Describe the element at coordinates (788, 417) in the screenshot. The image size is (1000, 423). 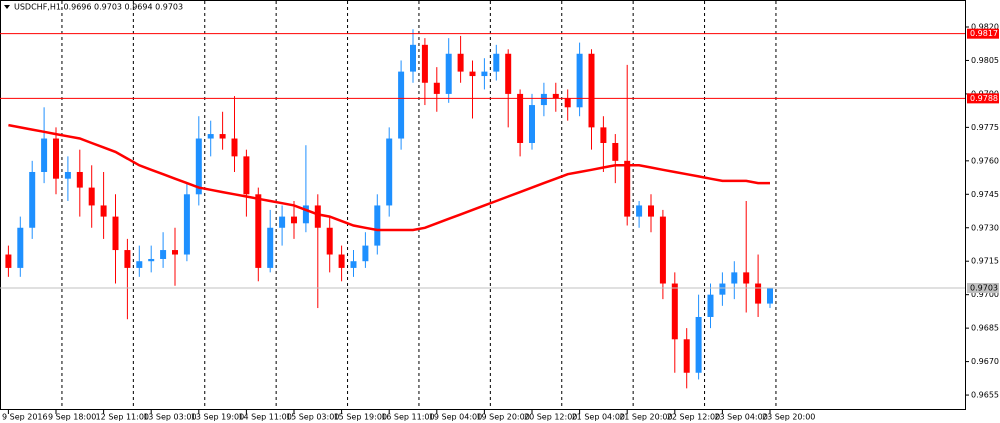
I see `x-tick-label: 23 Sep 20:00` at that location.